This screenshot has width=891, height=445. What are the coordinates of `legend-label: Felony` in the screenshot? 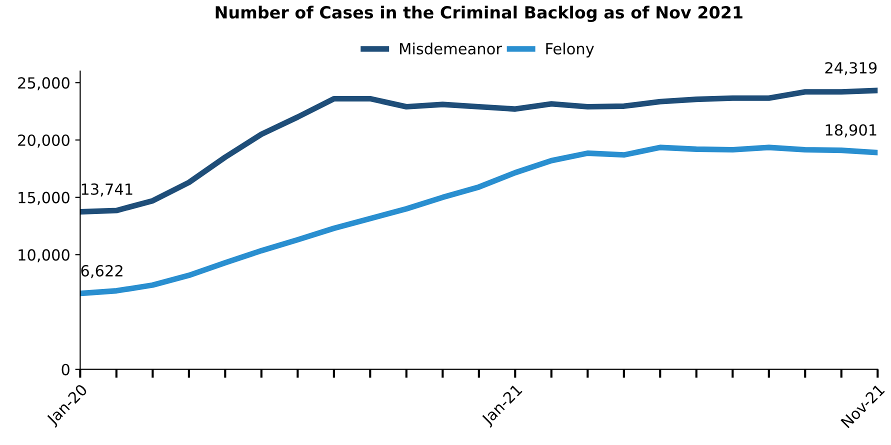 It's located at (570, 50).